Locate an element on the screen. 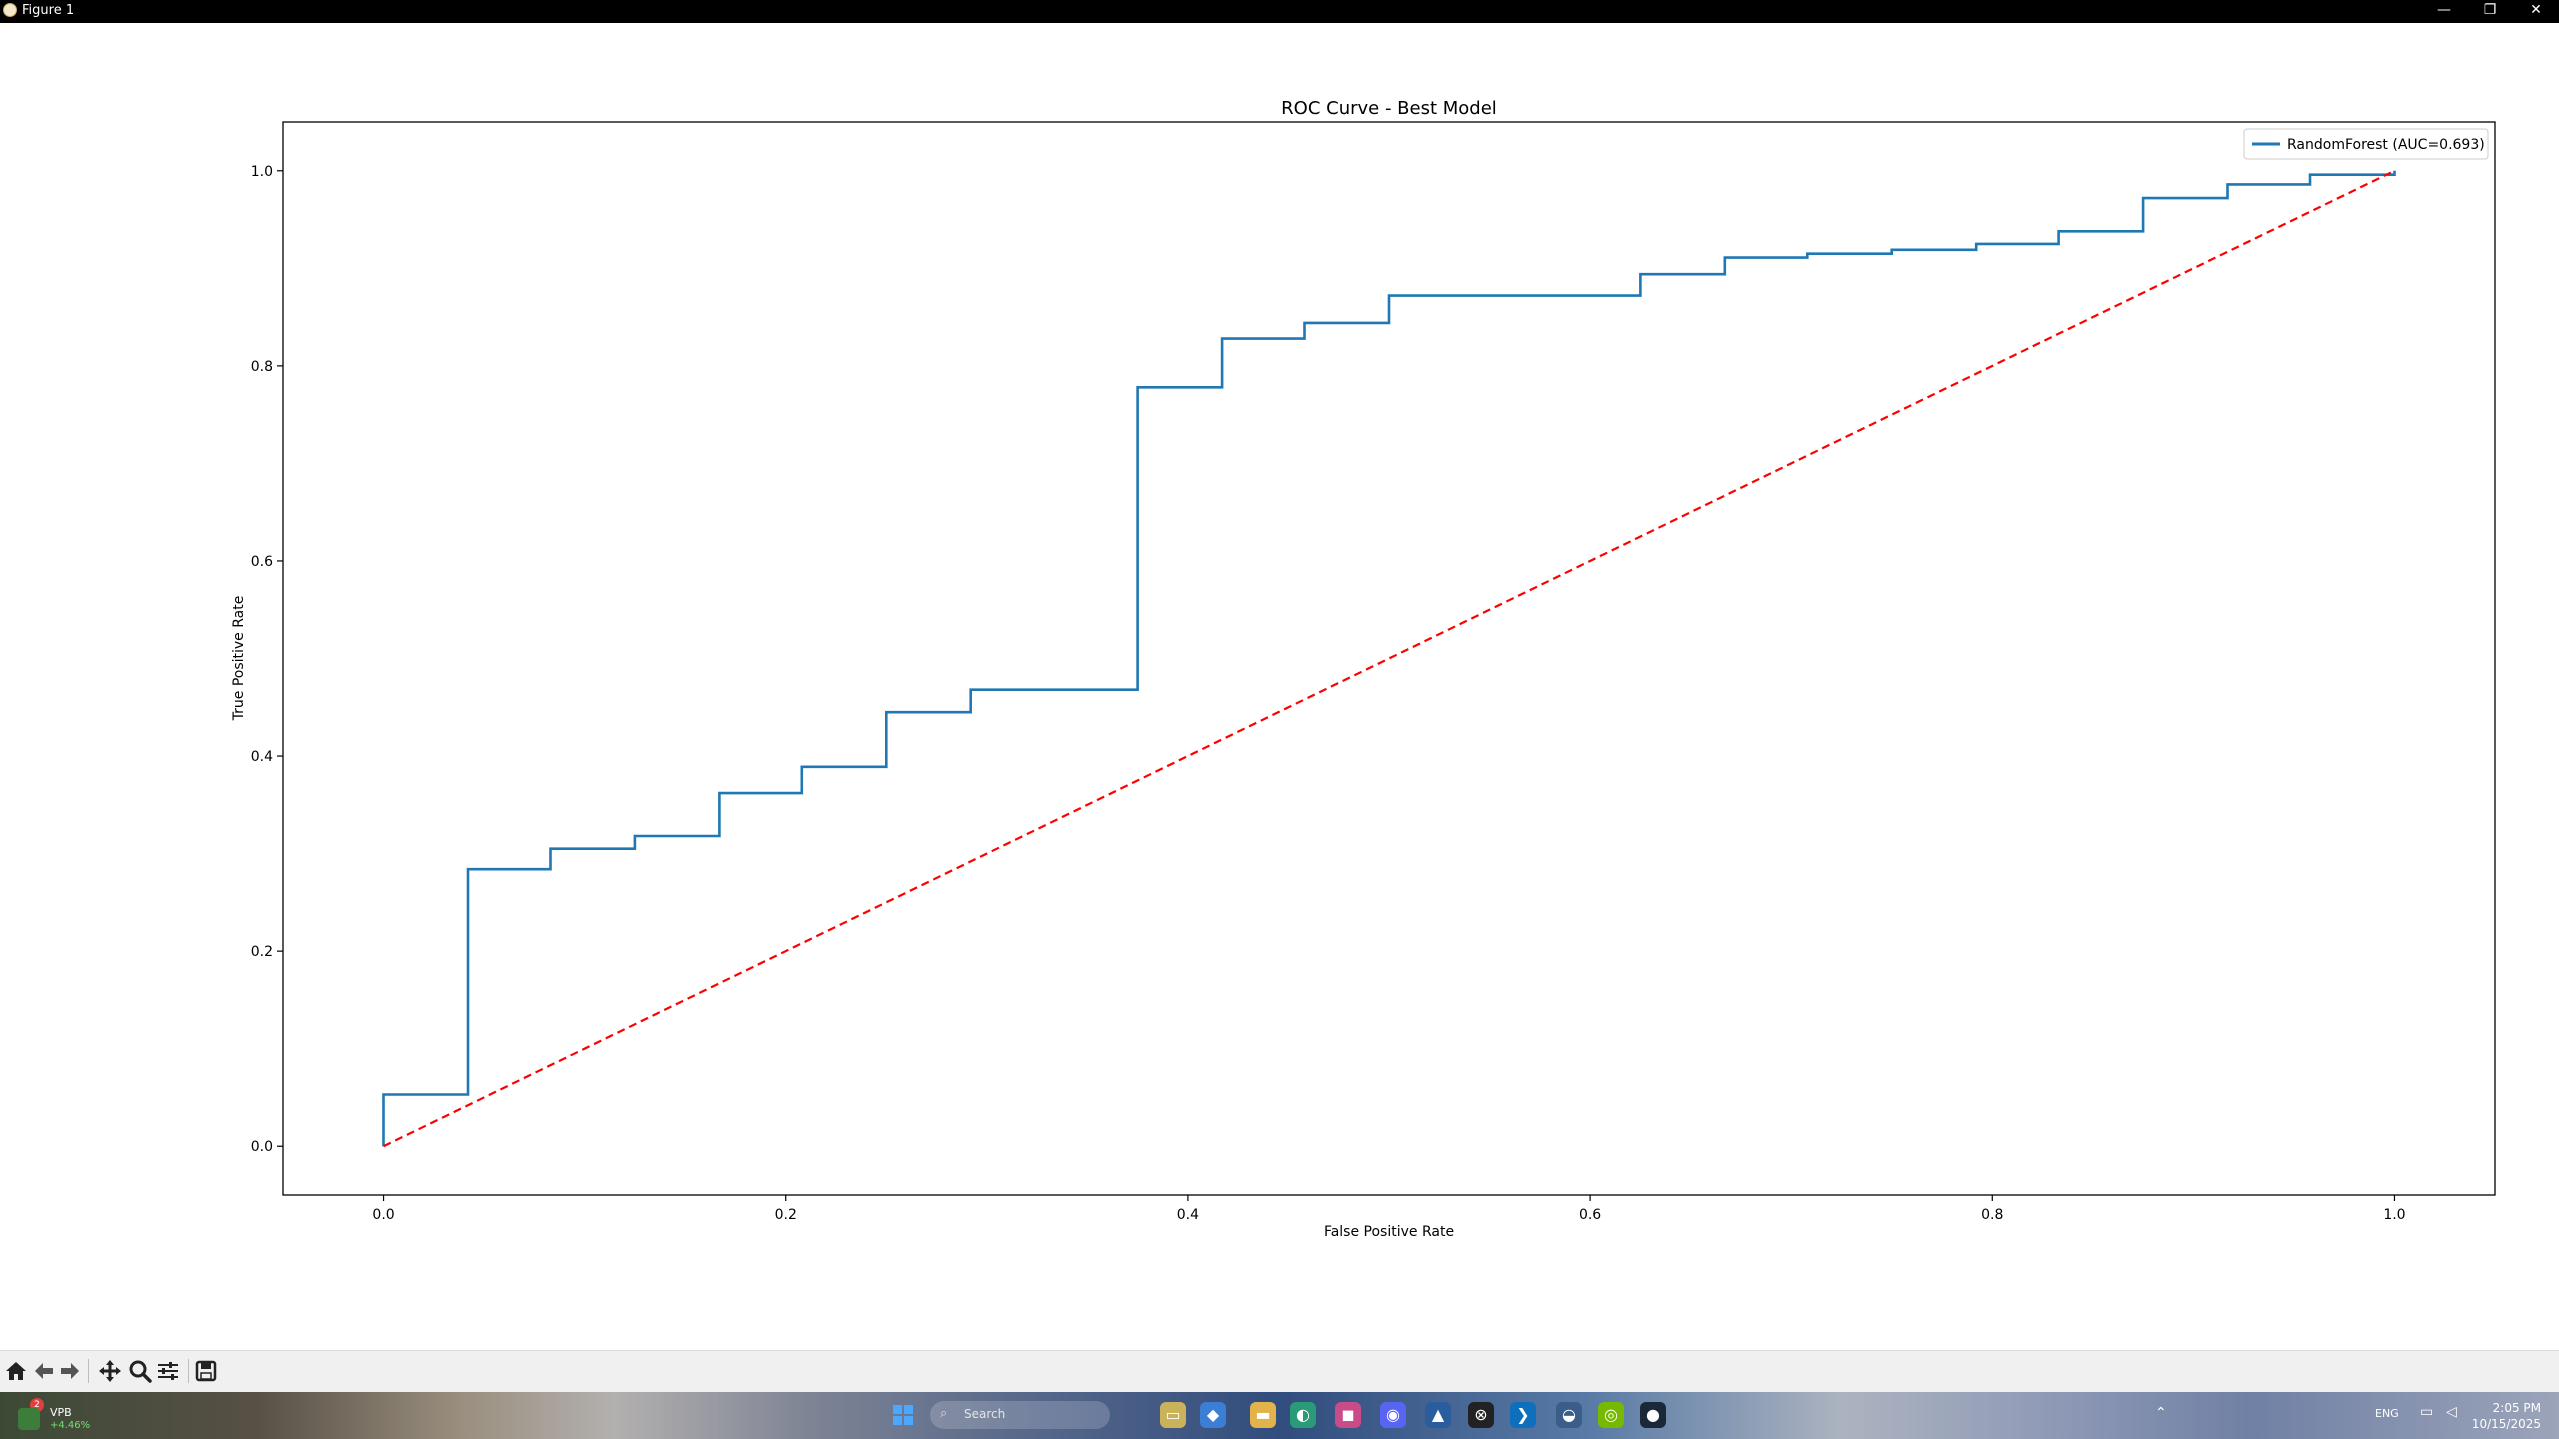 Image resolution: width=2559 pixels, height=1439 pixels. app-icon: ◆ is located at coordinates (1213, 1415).